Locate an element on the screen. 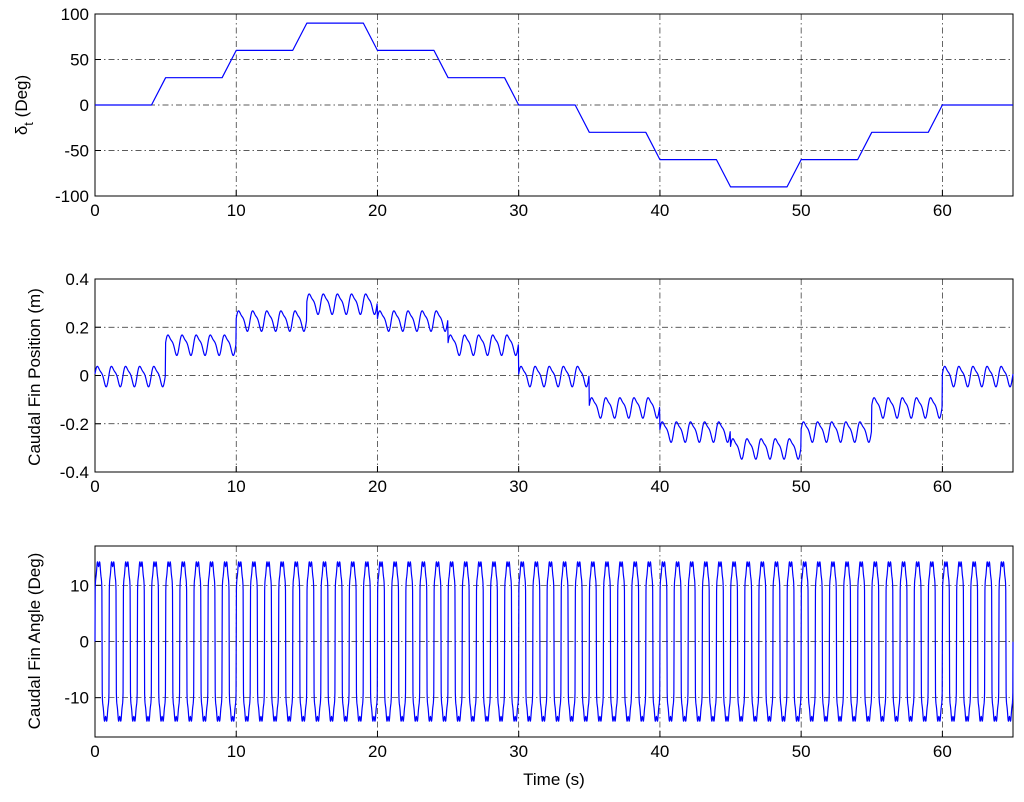  y-tick-label: -50 is located at coordinates (76, 151).